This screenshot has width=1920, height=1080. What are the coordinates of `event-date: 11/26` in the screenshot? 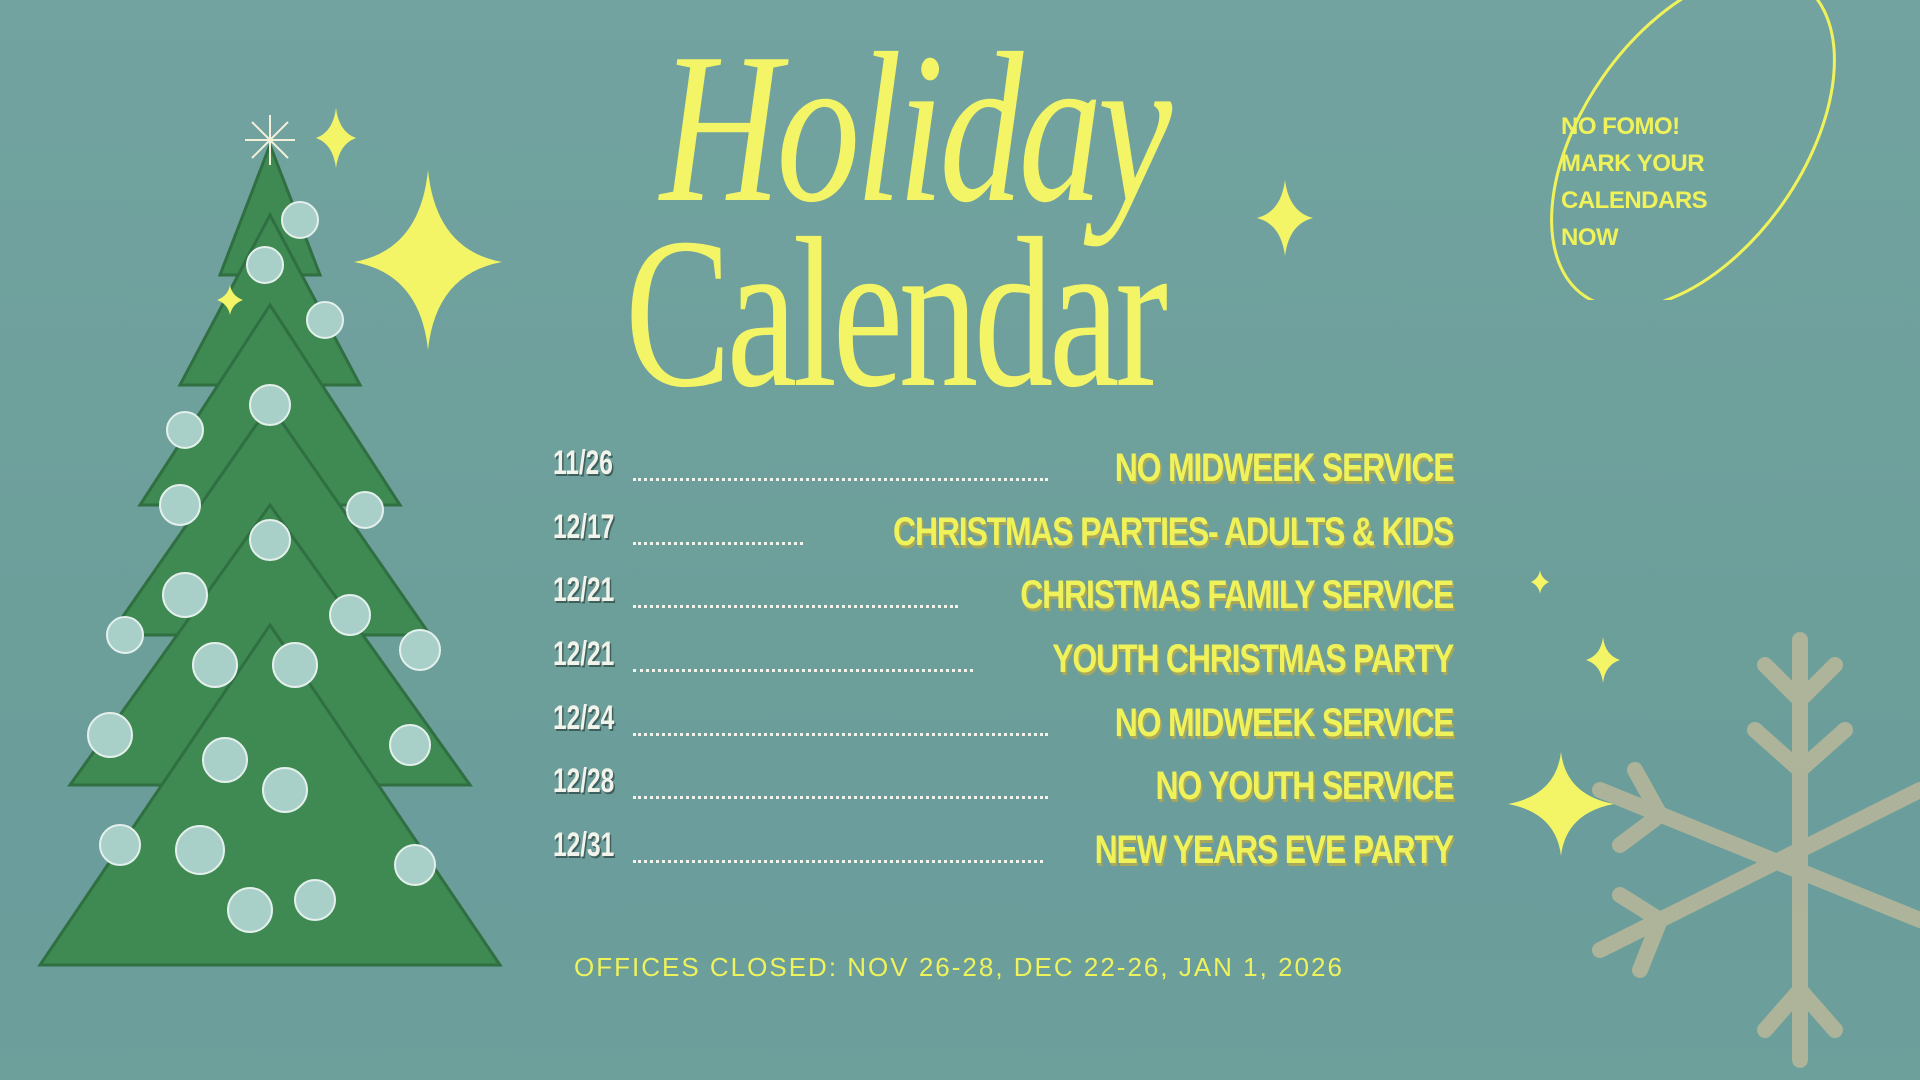 It's located at (583, 463).